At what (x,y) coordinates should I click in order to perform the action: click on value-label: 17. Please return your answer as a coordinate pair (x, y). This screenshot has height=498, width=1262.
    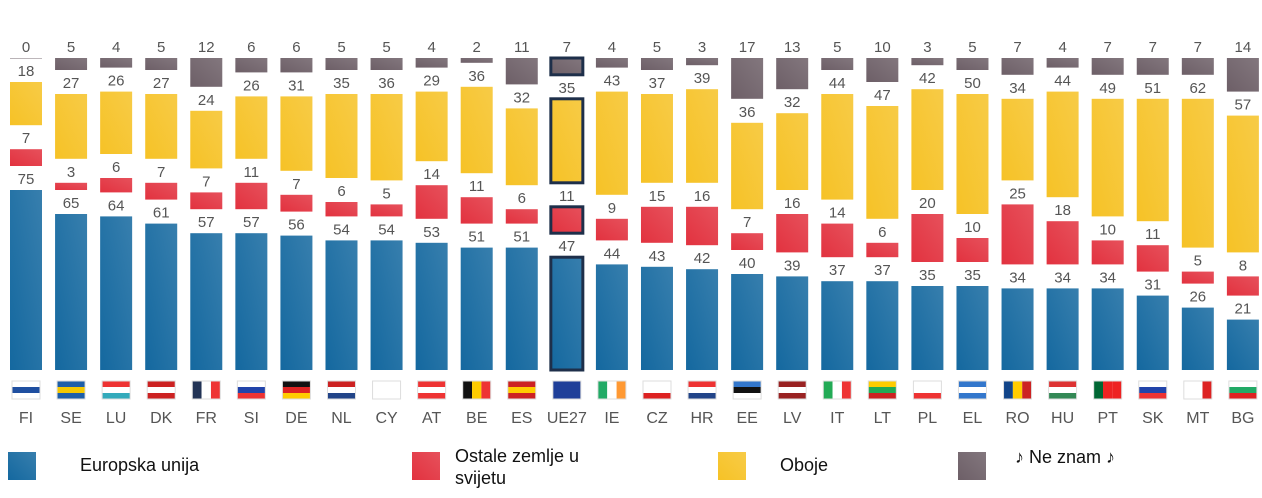
    Looking at the image, I should click on (747, 47).